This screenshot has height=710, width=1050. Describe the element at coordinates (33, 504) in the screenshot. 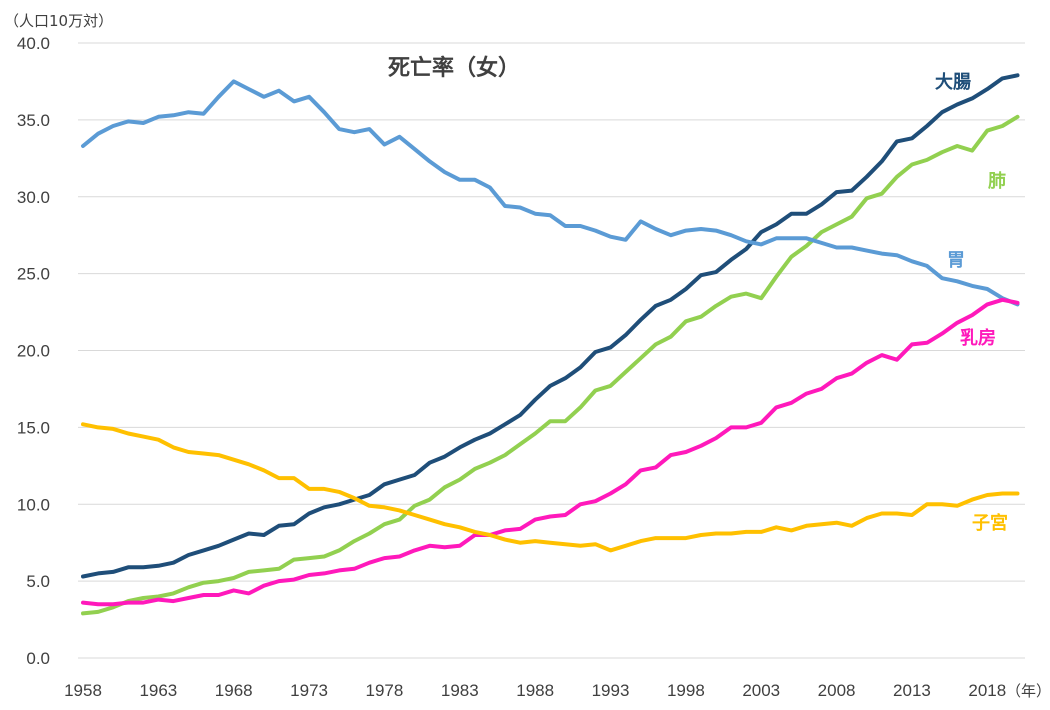

I see `y-tick-label: 10.0` at that location.